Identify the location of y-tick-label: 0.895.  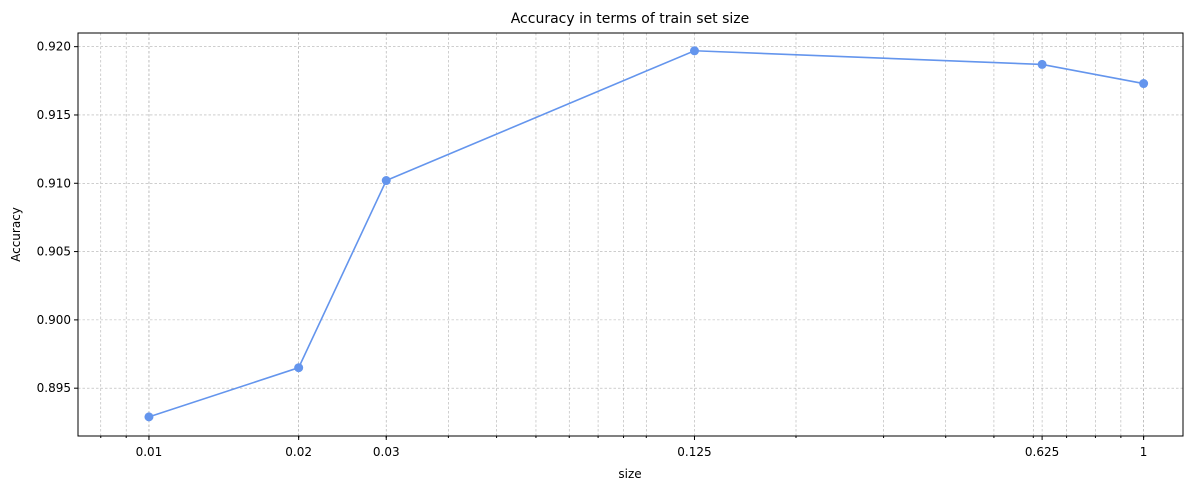
(54, 388).